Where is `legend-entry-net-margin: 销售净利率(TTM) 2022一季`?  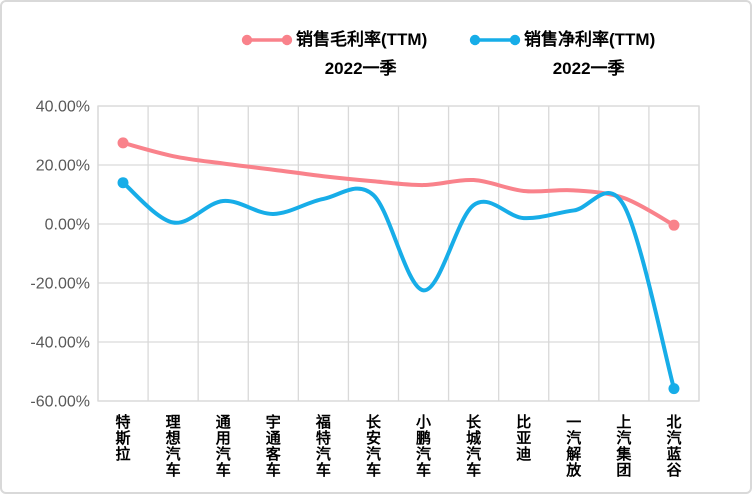
legend-entry-net-margin: 销售净利率(TTM) 2022一季 is located at coordinates (561, 55).